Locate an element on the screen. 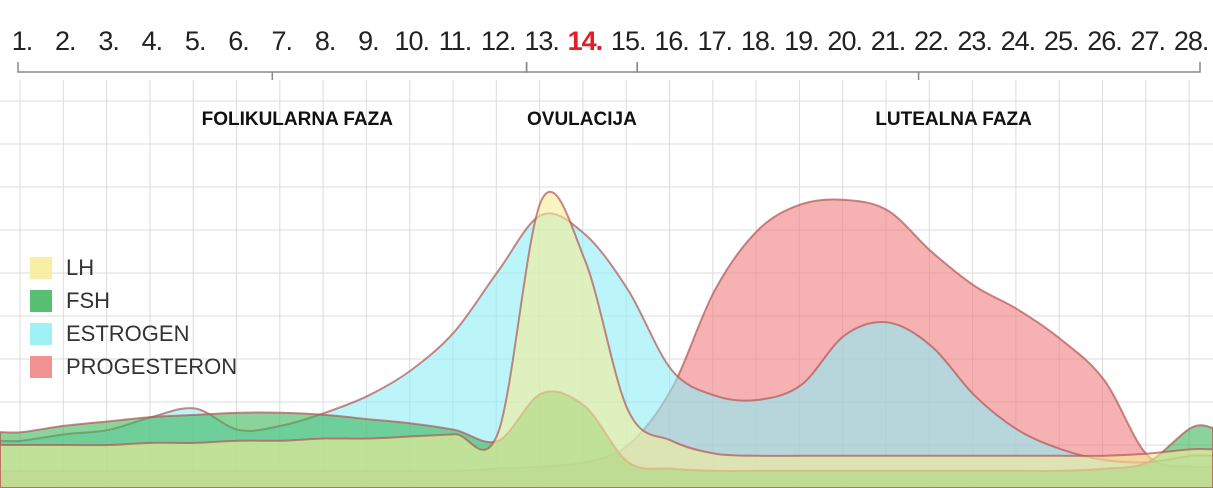  day-label: 21. is located at coordinates (888, 41).